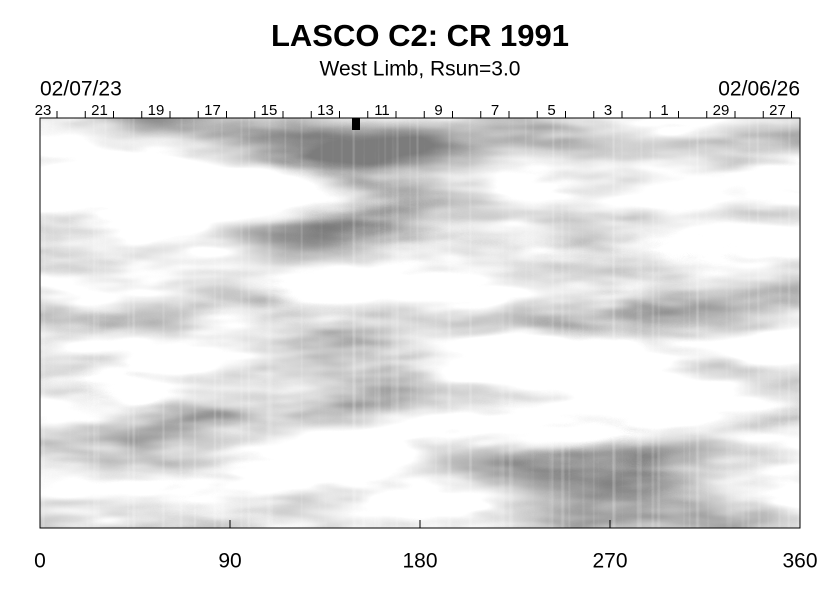 The width and height of the screenshot is (820, 600). I want to click on day-label: 3, so click(608, 110).